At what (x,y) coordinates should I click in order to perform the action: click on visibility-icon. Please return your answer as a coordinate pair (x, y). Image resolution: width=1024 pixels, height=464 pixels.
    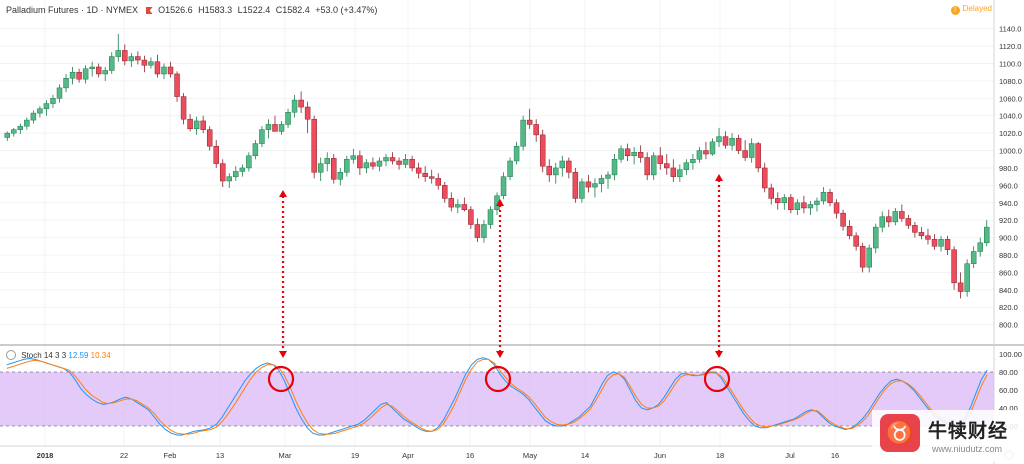
    Looking at the image, I should click on (11, 355).